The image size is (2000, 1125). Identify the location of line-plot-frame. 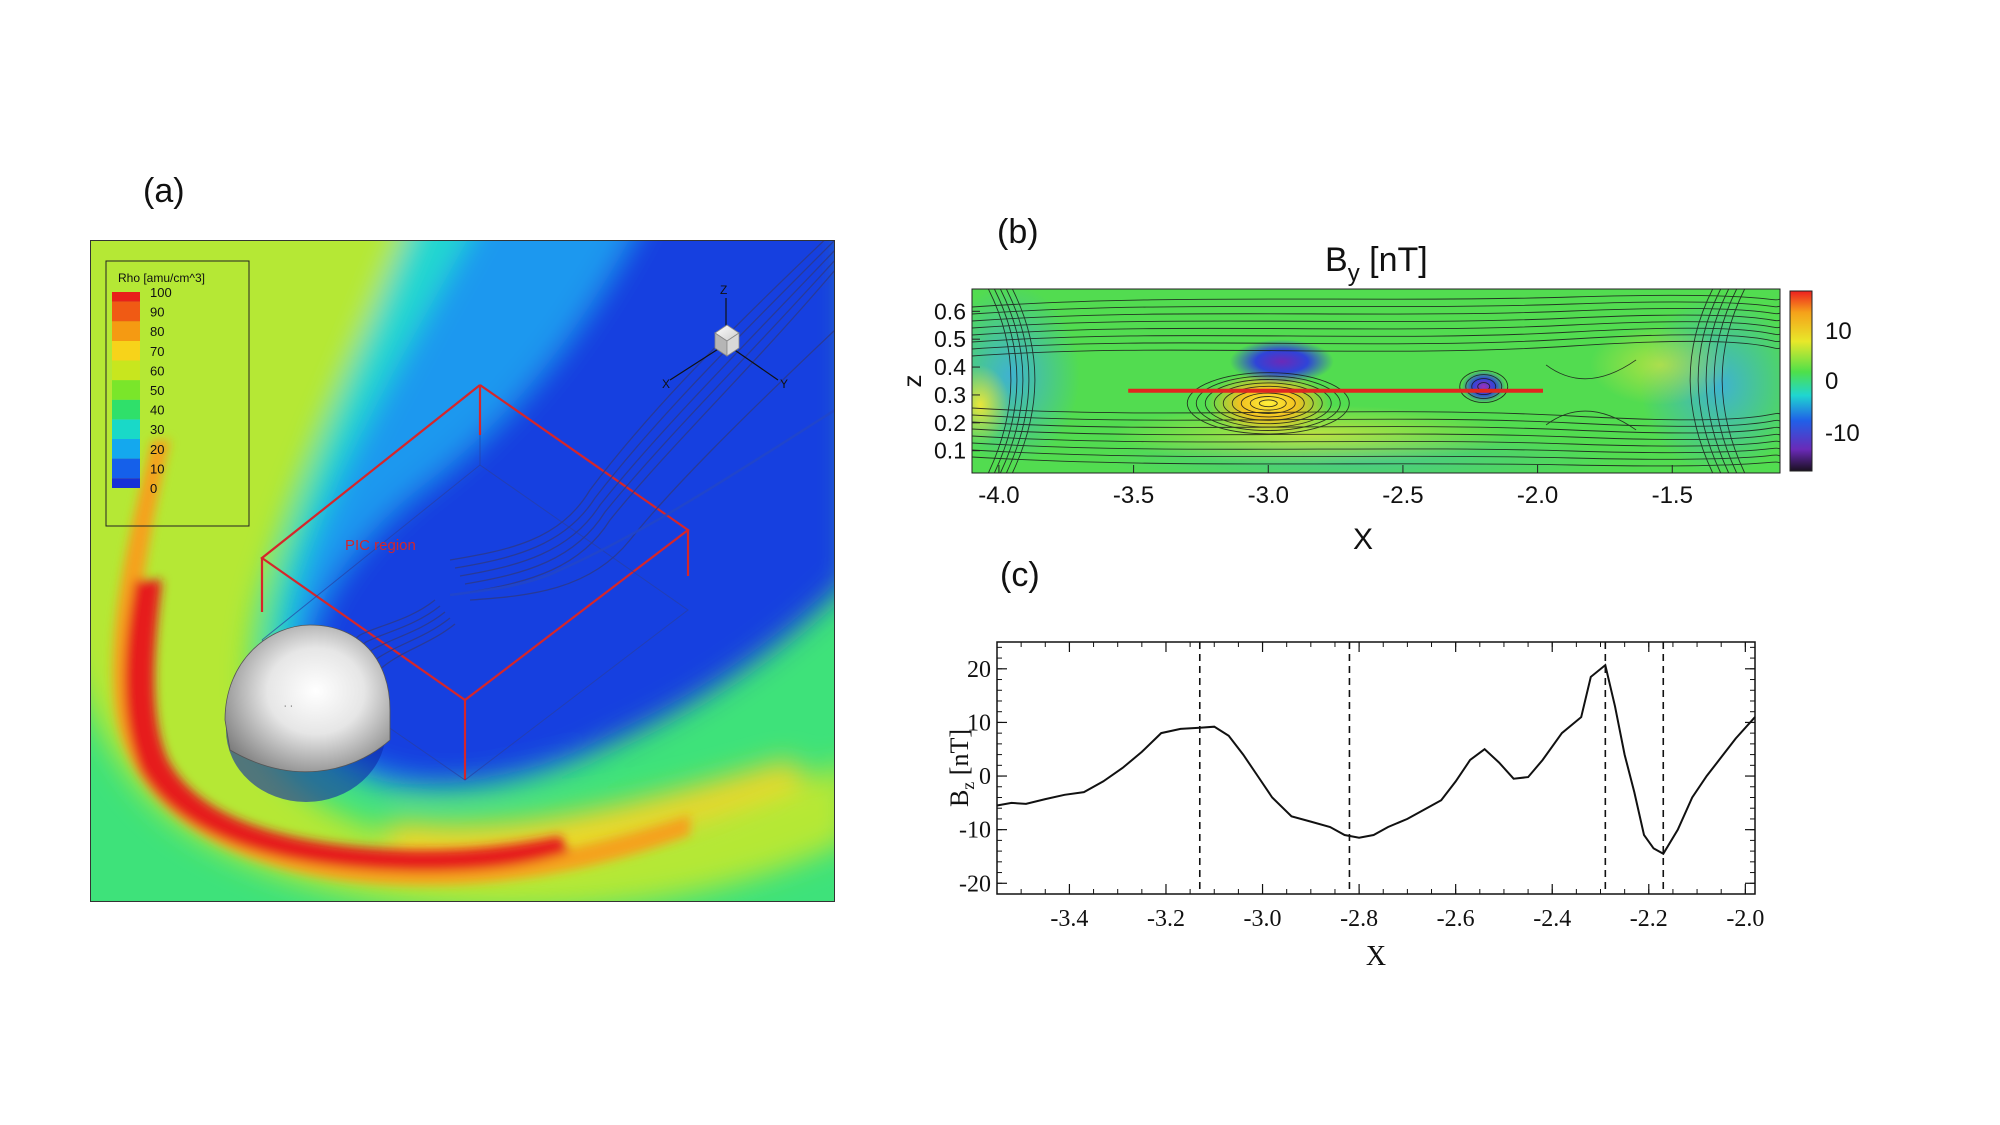
(1376, 768).